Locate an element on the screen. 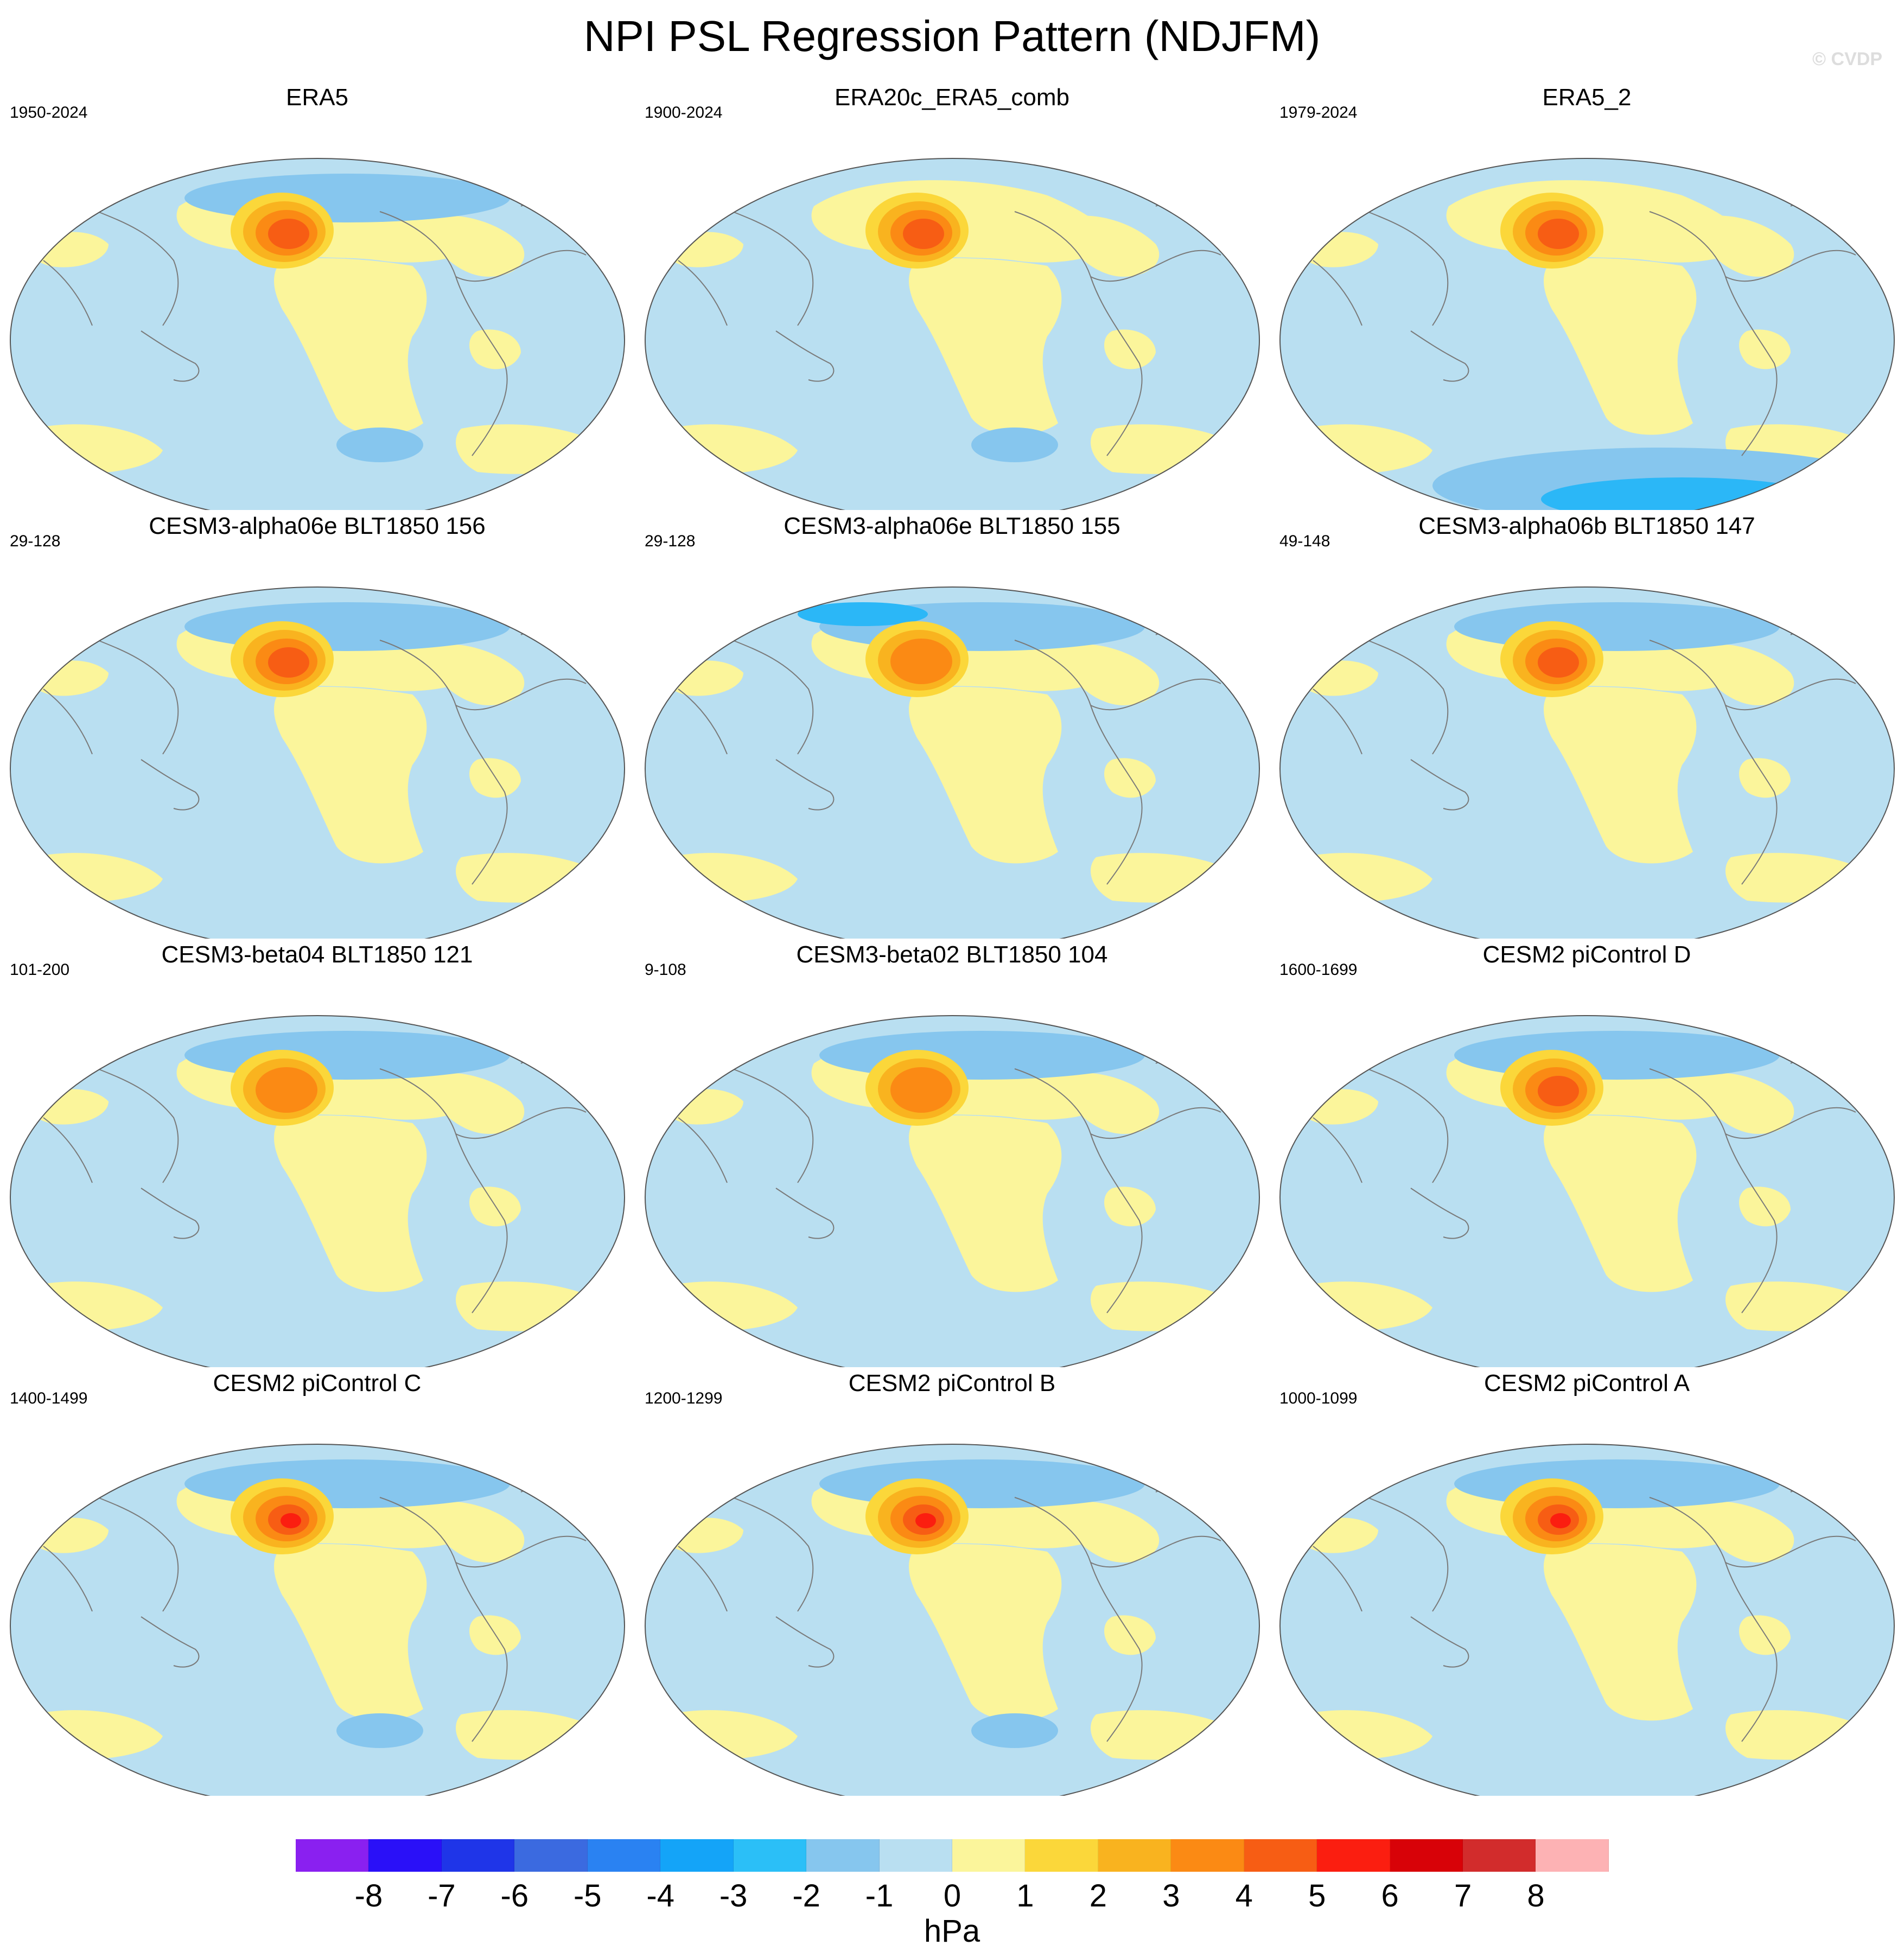 This screenshot has height=1958, width=1904. colorbar-tick-label: 8 is located at coordinates (1536, 1896).